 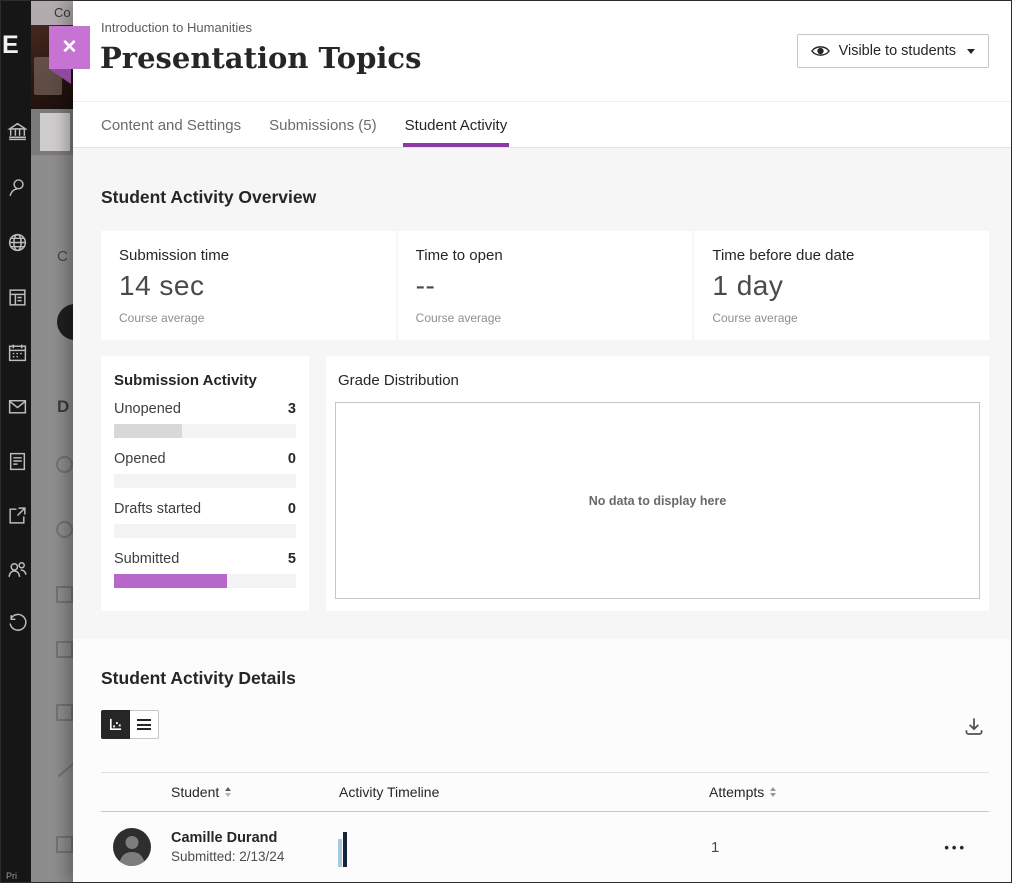 What do you see at coordinates (261, 58) in the screenshot?
I see `page-title: Presentation Topics` at bounding box center [261, 58].